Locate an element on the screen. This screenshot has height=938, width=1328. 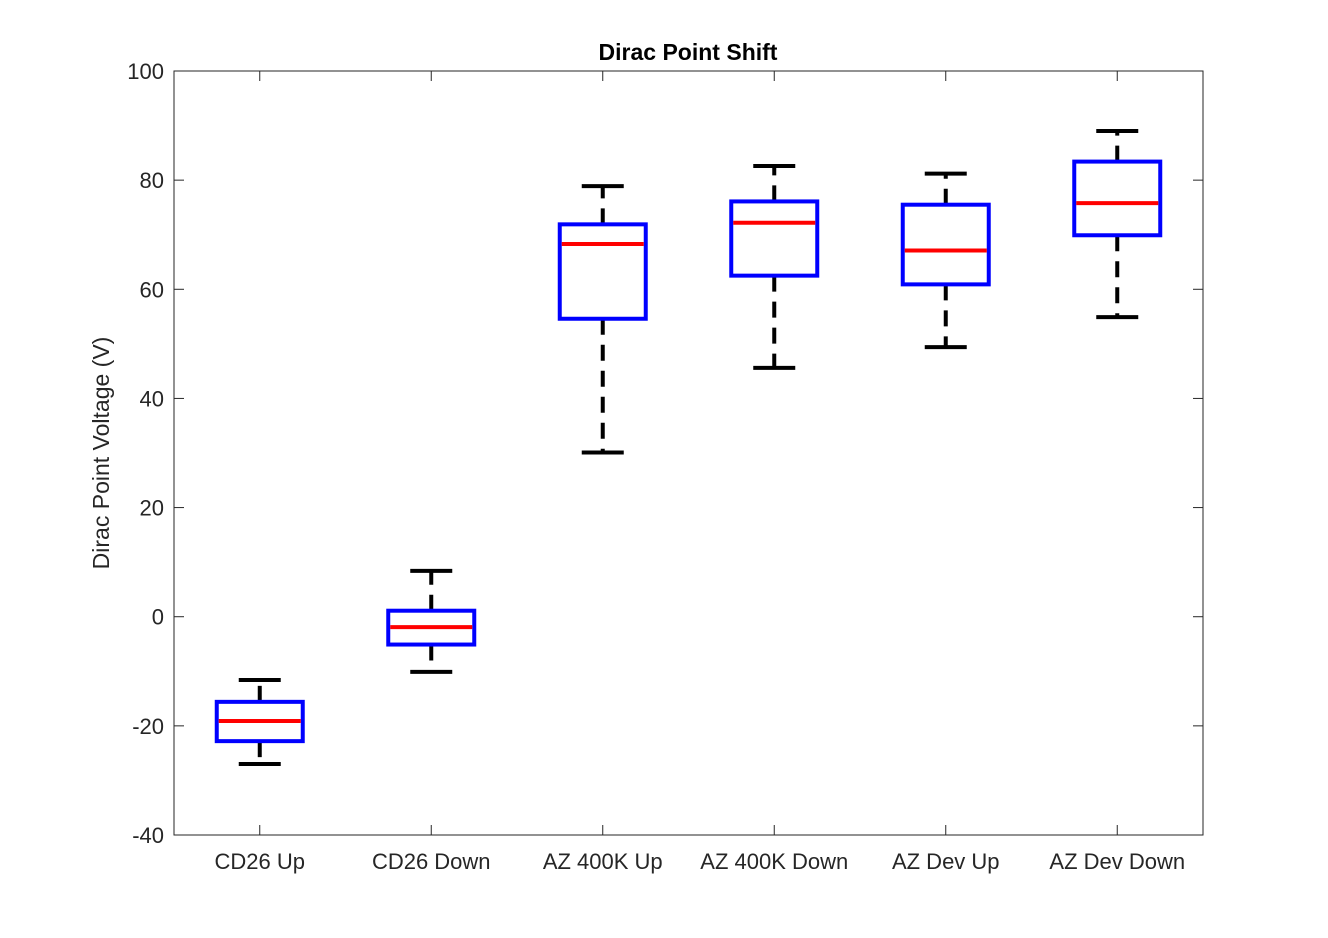
x-tick-label: AZ 400K Up is located at coordinates (603, 861).